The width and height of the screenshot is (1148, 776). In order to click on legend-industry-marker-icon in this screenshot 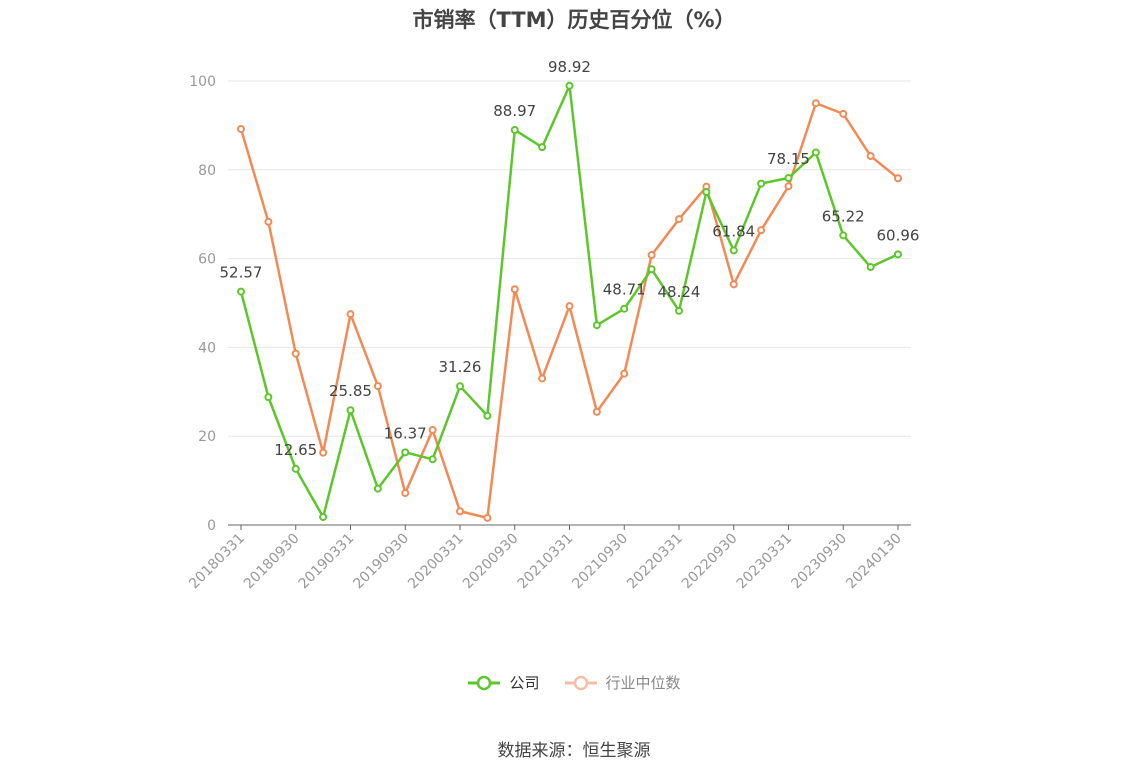, I will do `click(580, 682)`.